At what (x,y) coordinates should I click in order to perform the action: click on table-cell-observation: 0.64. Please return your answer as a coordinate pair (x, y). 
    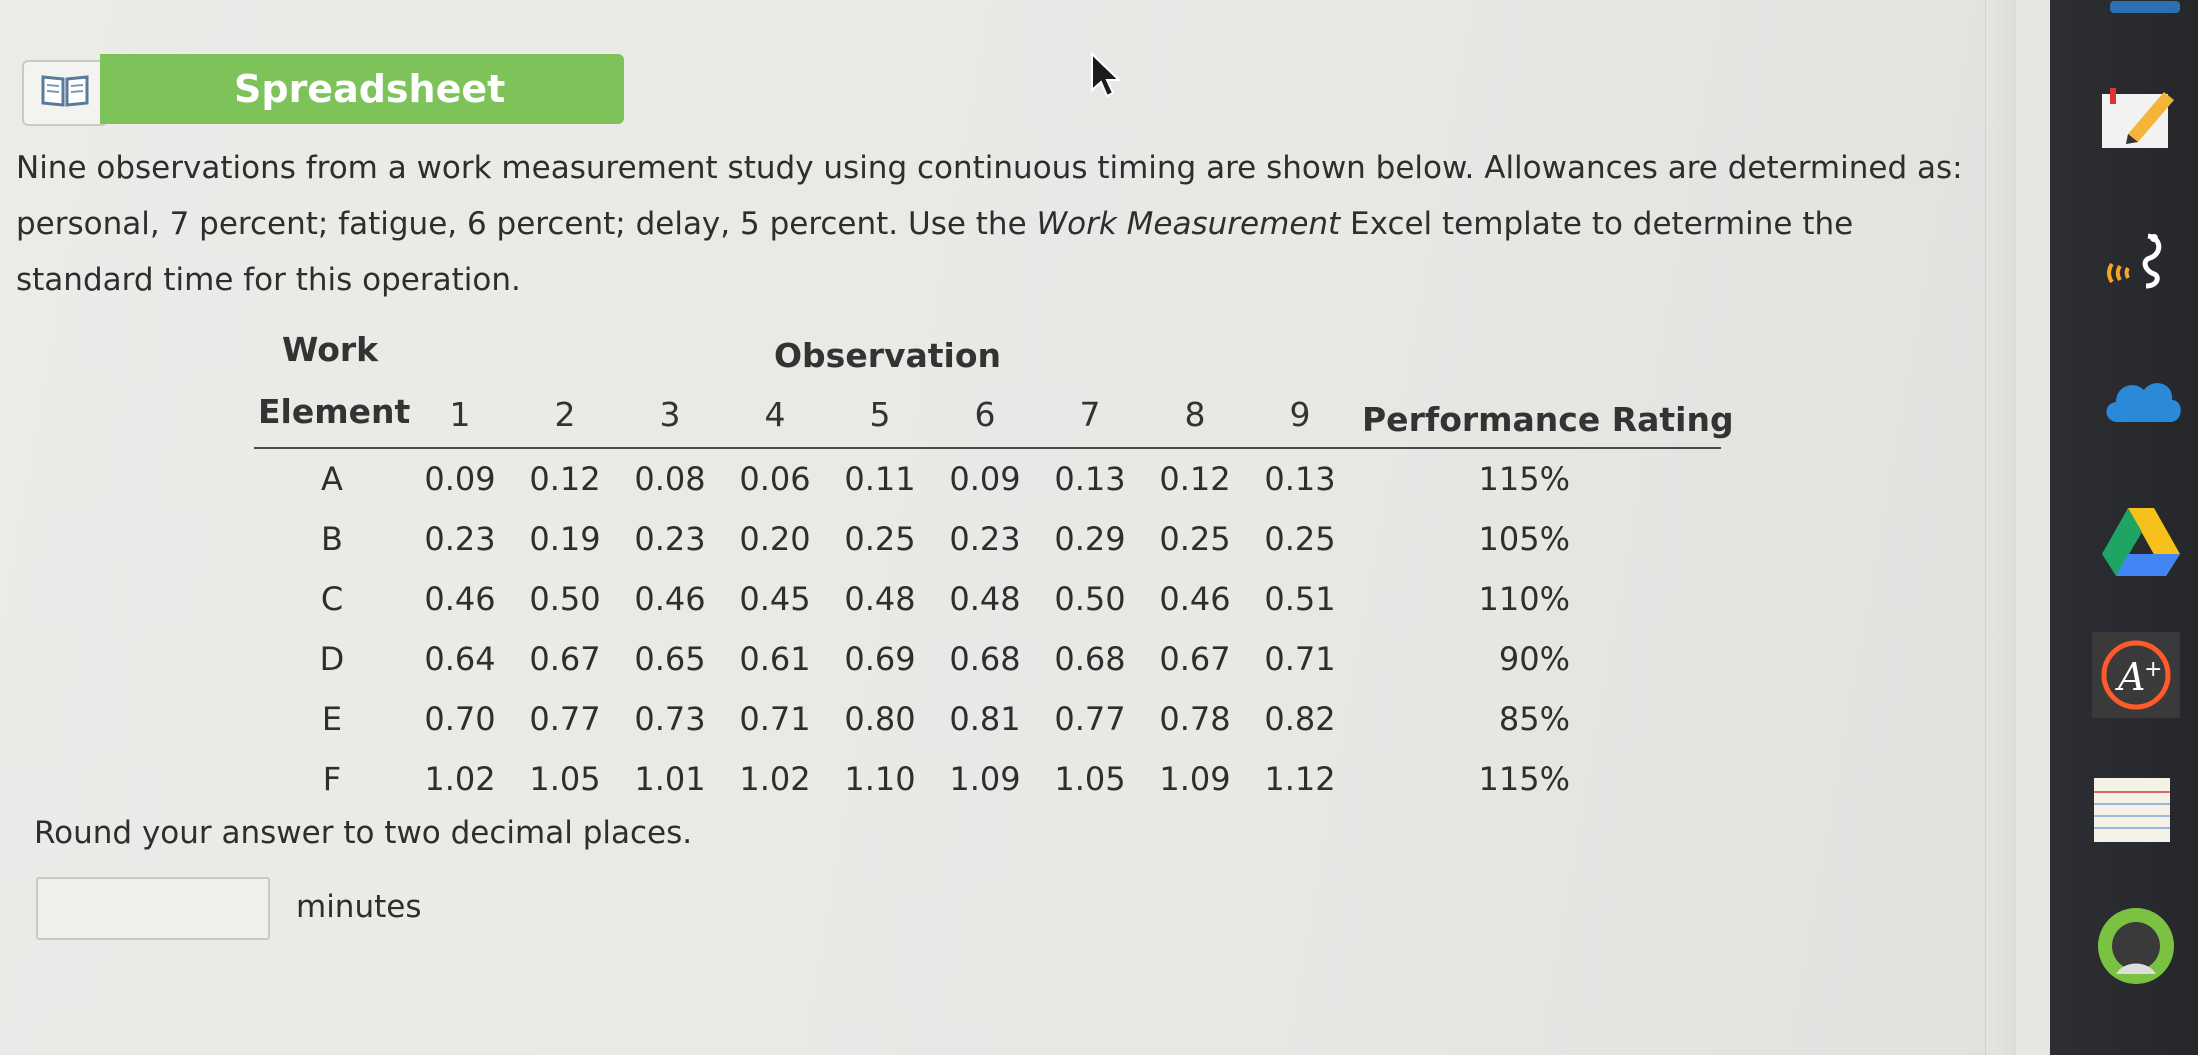
    Looking at the image, I should click on (460, 659).